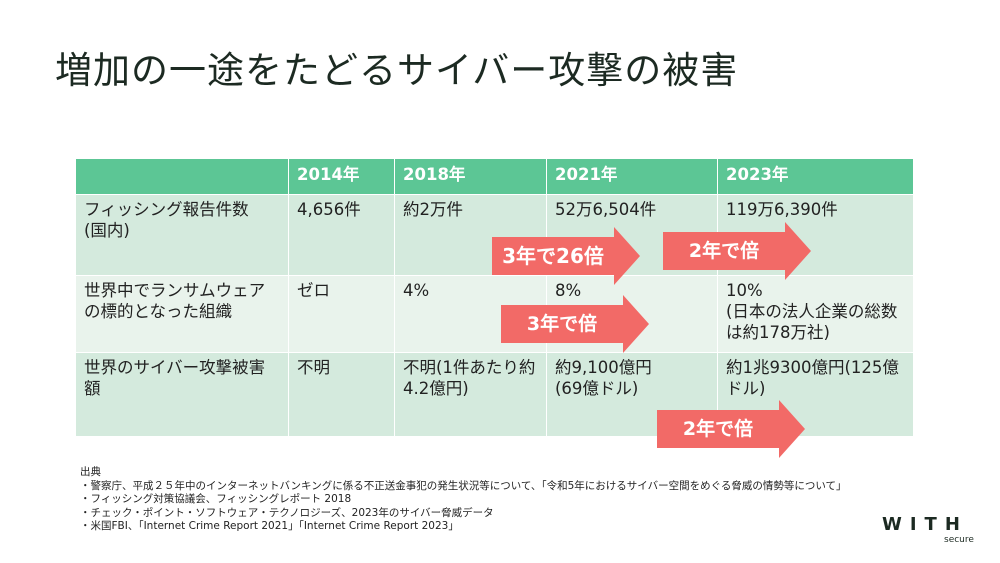  I want to click on withsecure-logo: WITH, so click(925, 524).